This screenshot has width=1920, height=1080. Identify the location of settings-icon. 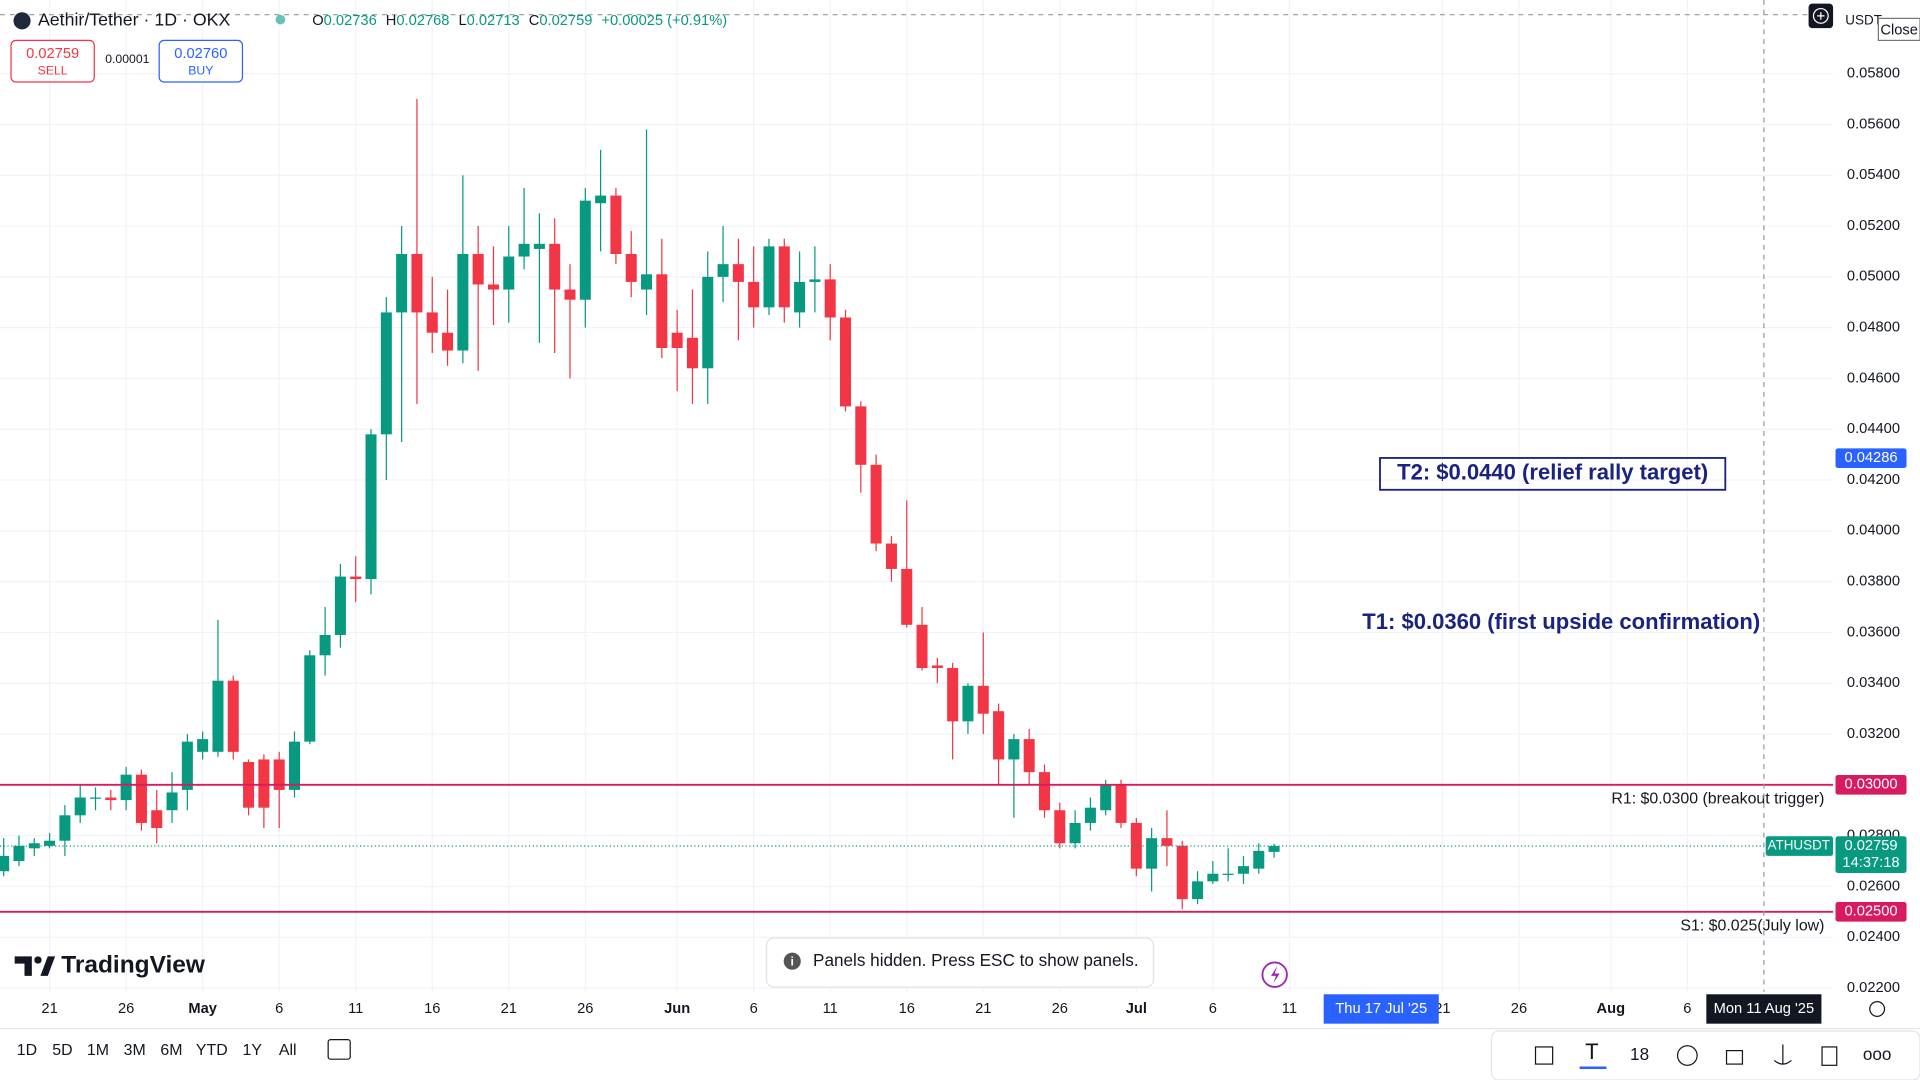
(1877, 1009).